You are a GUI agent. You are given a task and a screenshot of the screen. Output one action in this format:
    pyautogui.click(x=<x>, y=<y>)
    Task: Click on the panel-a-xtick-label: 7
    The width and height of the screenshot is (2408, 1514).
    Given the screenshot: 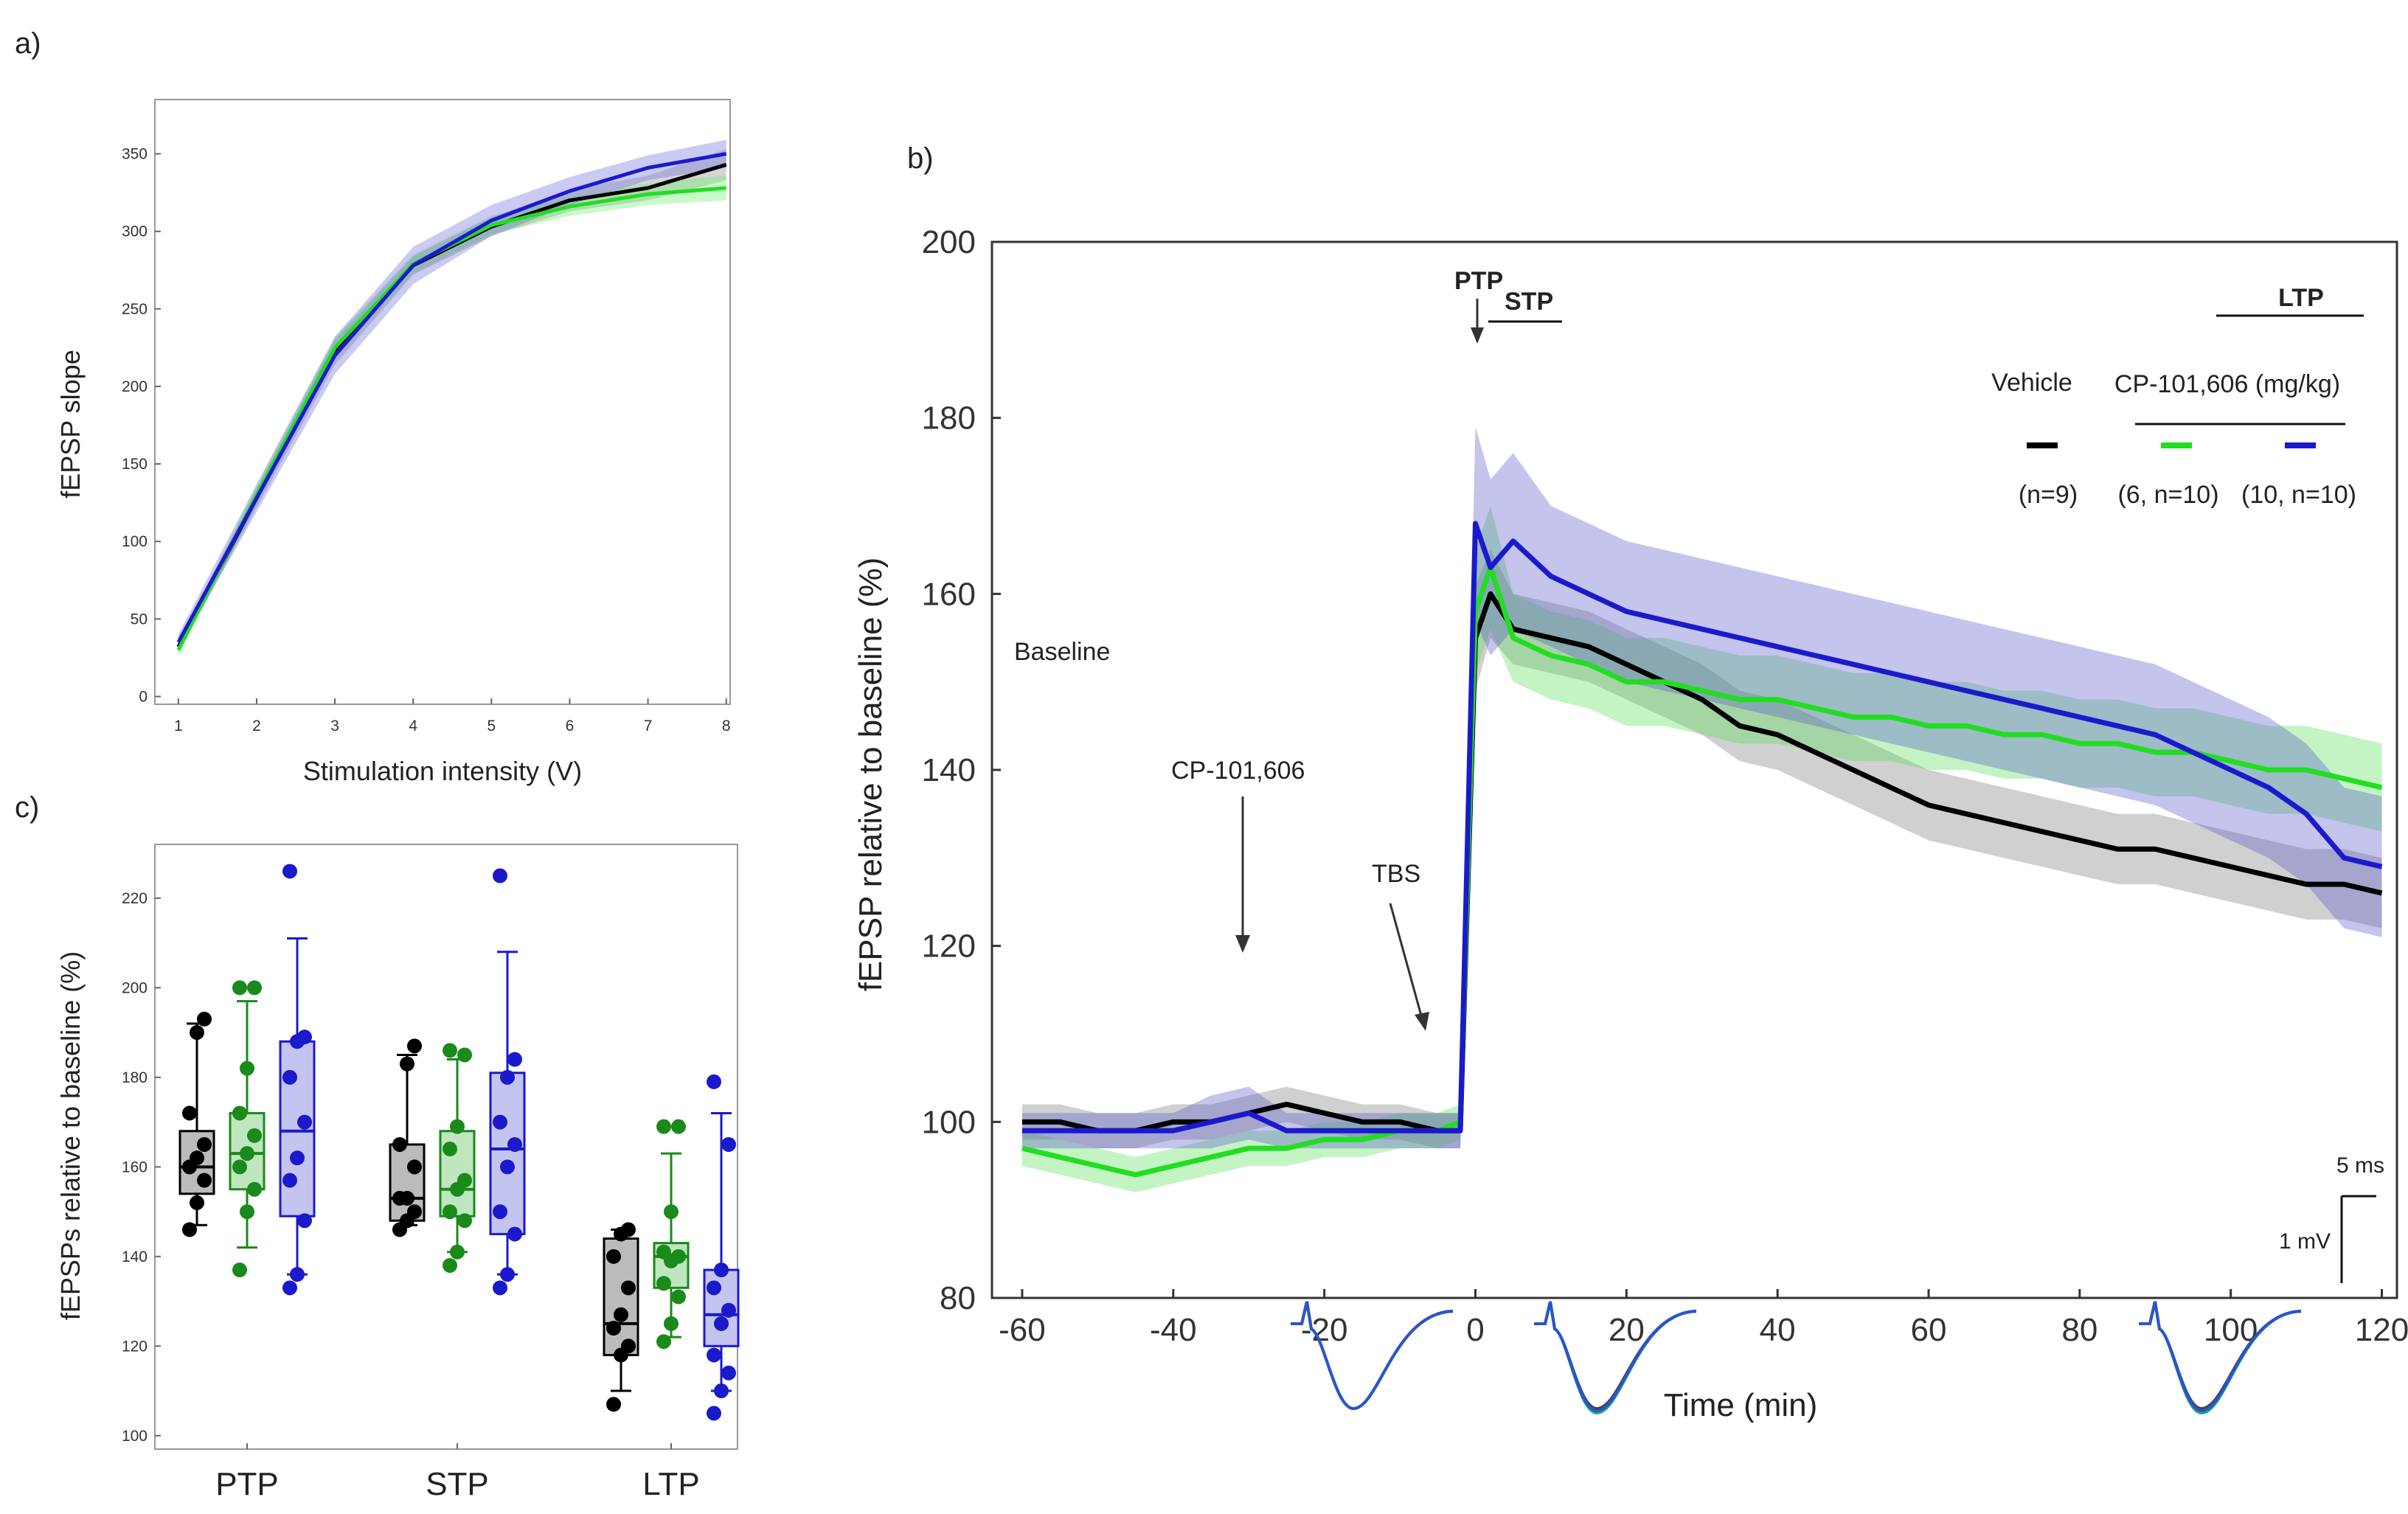 What is the action you would take?
    pyautogui.click(x=648, y=726)
    